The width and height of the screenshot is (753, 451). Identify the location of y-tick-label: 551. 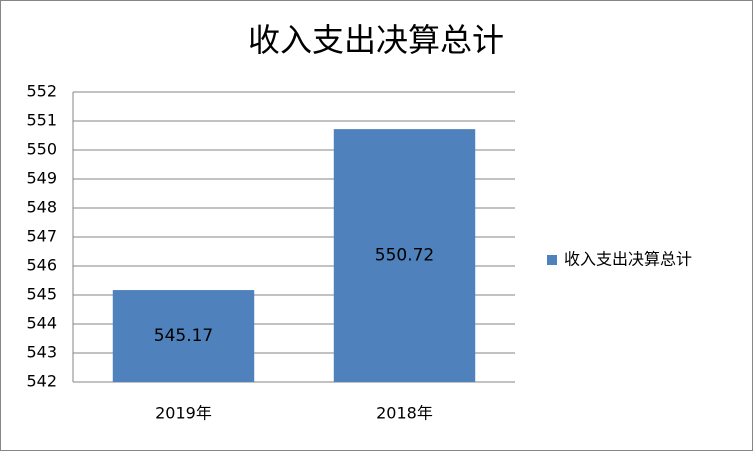
(41, 120).